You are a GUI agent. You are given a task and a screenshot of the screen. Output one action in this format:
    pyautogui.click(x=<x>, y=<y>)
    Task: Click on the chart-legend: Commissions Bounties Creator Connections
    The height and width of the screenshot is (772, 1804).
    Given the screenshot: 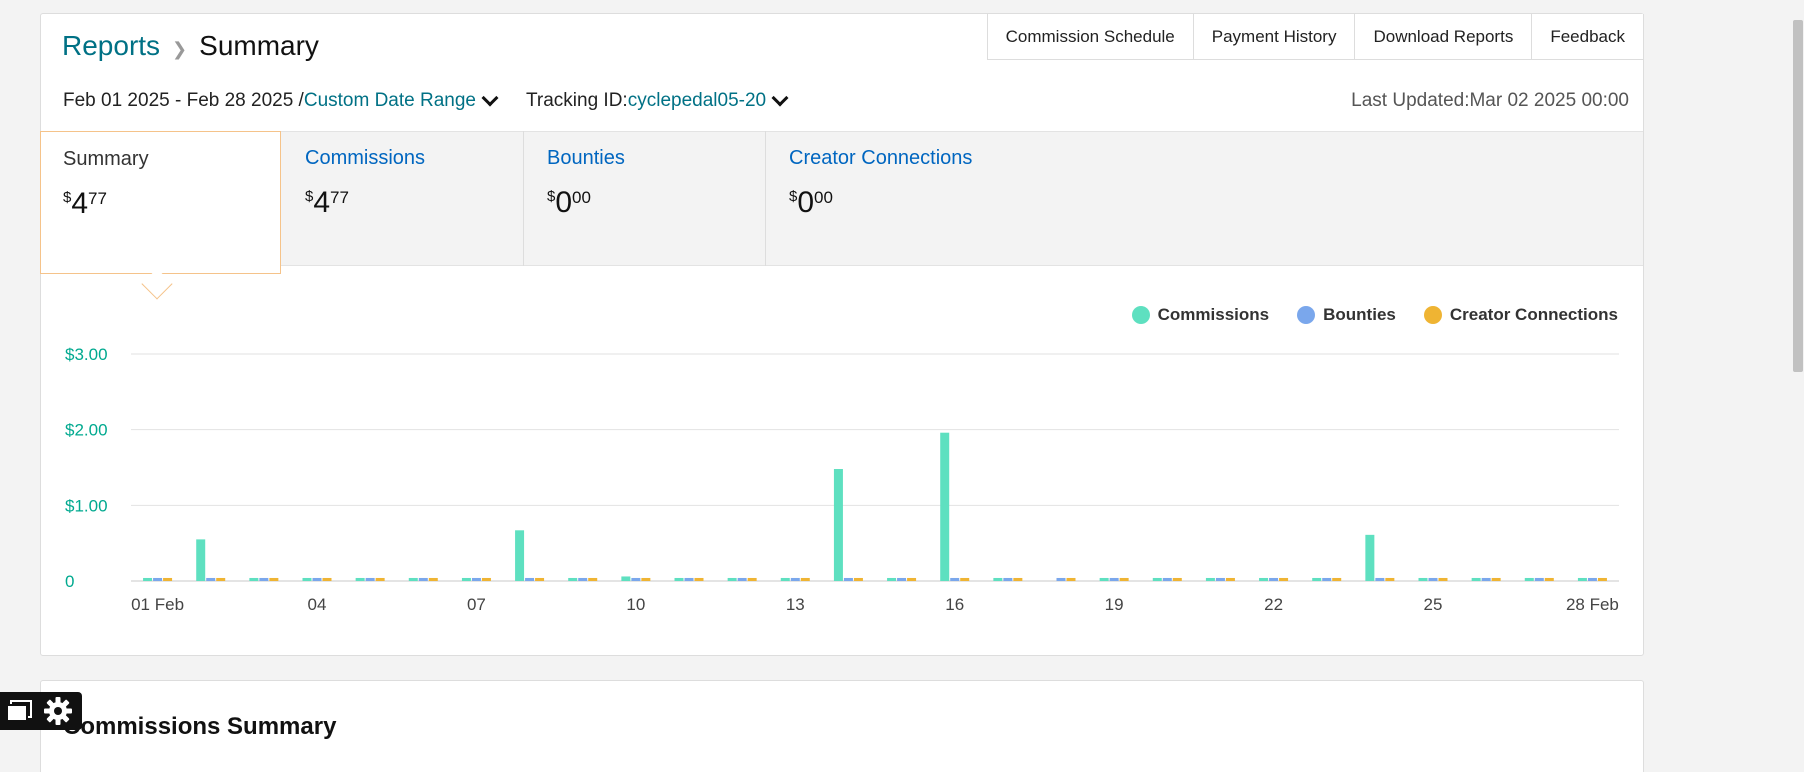 What is the action you would take?
    pyautogui.click(x=1374, y=315)
    